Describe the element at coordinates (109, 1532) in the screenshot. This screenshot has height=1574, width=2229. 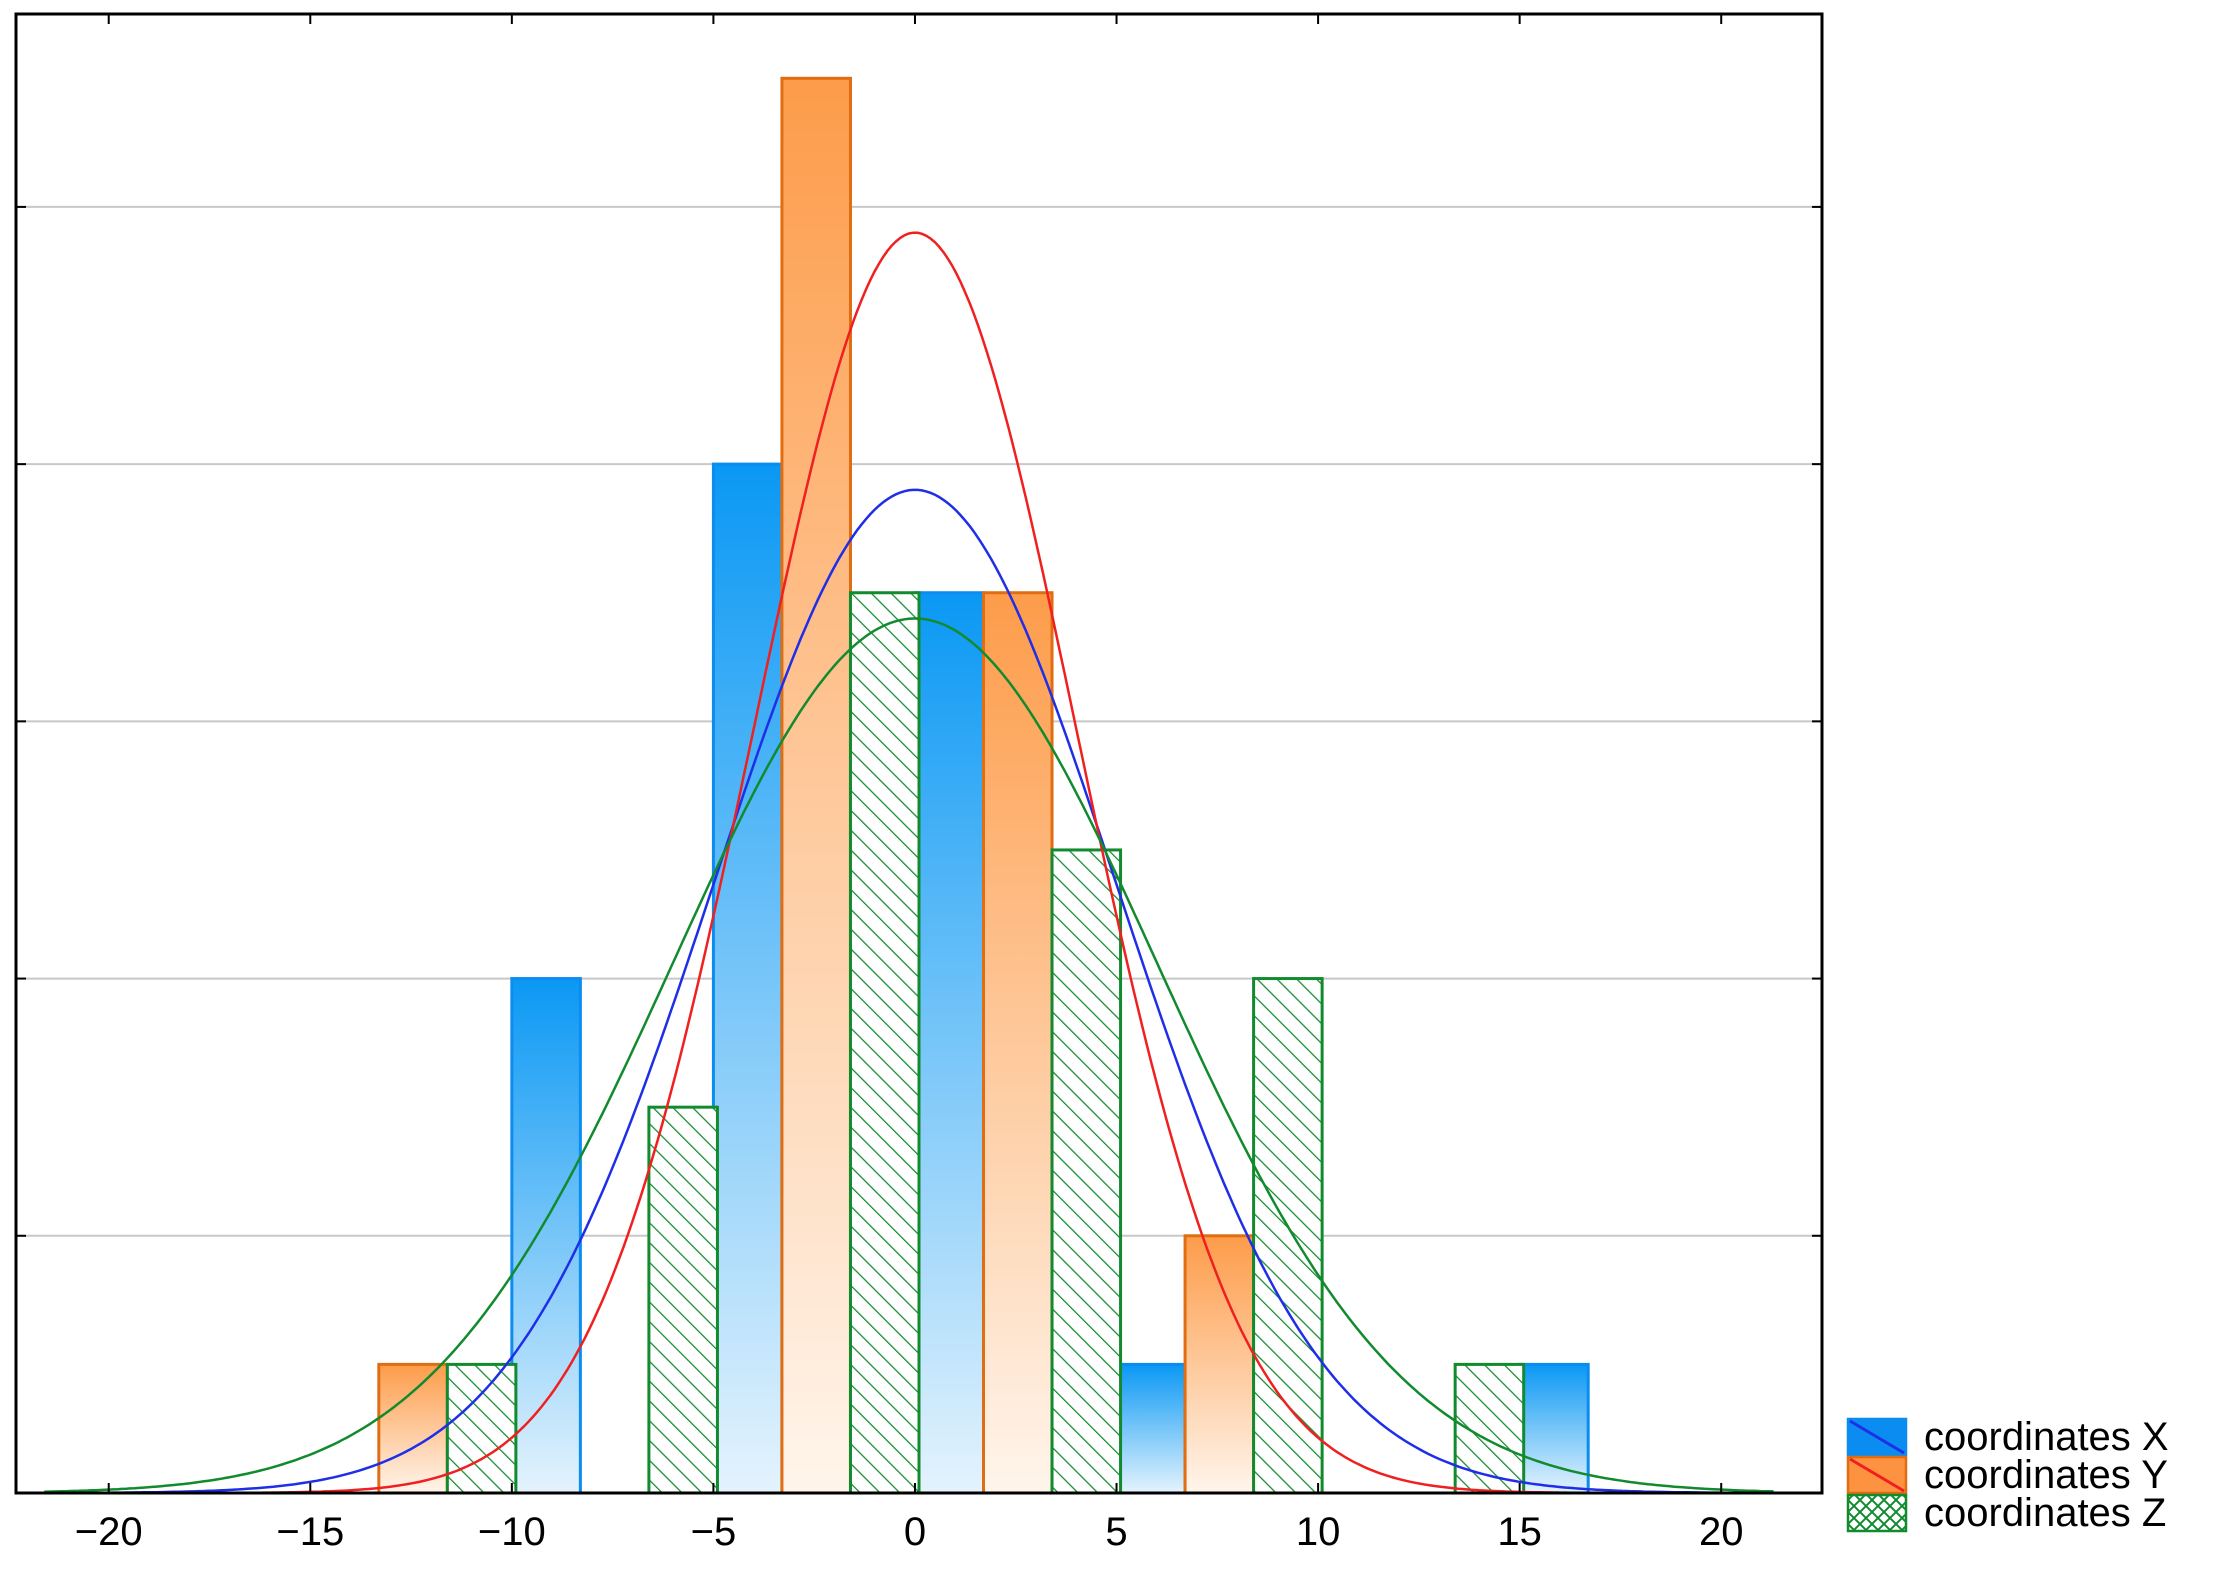
I see `x-tick-label: −20` at that location.